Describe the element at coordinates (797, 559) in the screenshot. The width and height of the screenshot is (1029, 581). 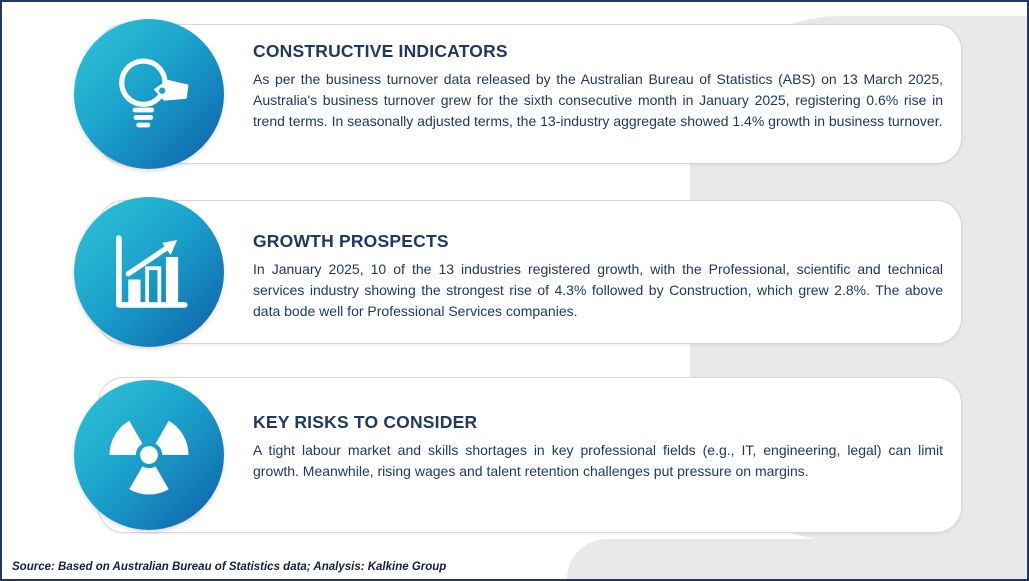
I see `background-bottom-strip` at that location.